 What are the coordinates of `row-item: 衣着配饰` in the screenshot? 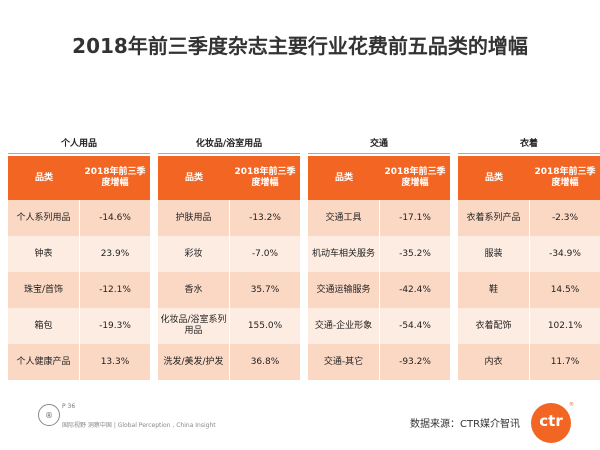 It's located at (494, 326).